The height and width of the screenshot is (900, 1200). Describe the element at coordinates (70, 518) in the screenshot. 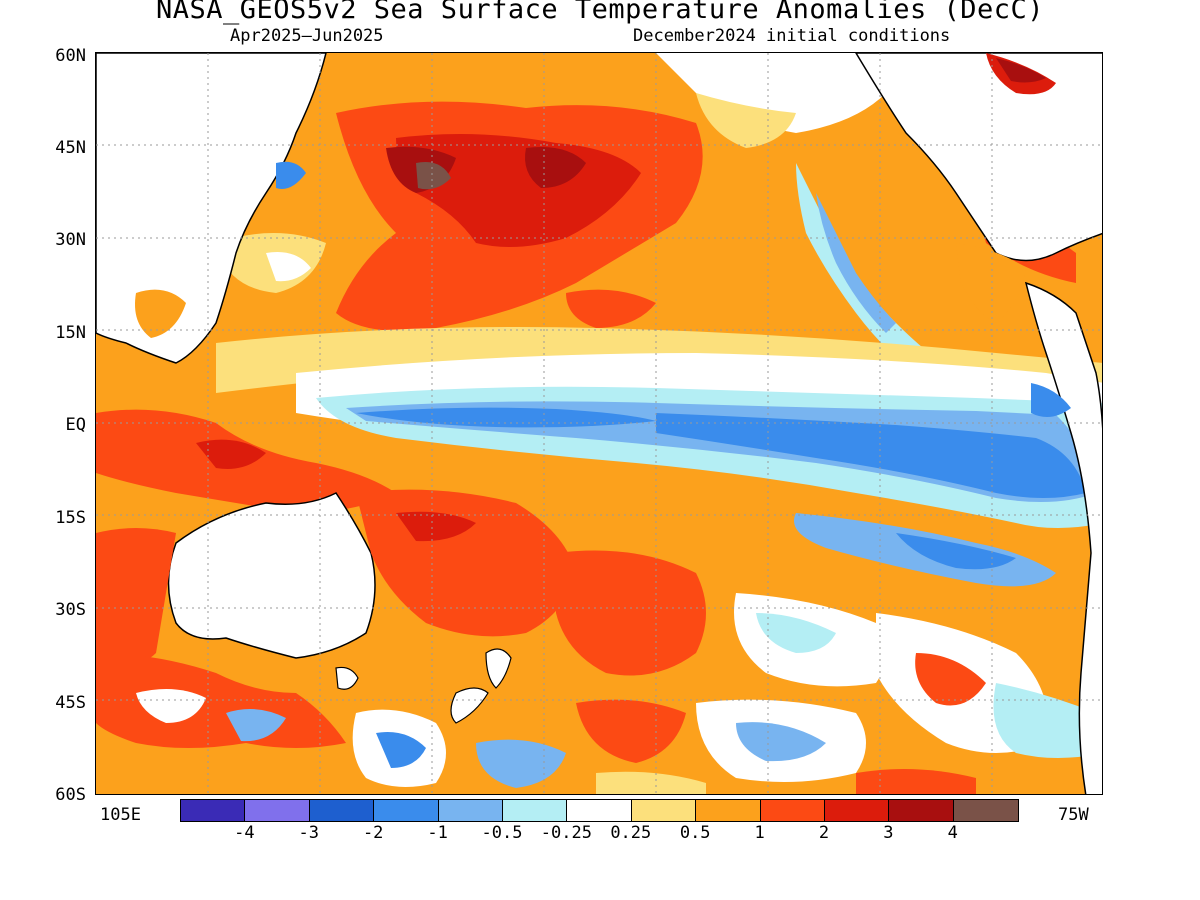

I see `lat-label-15s: 15S` at that location.